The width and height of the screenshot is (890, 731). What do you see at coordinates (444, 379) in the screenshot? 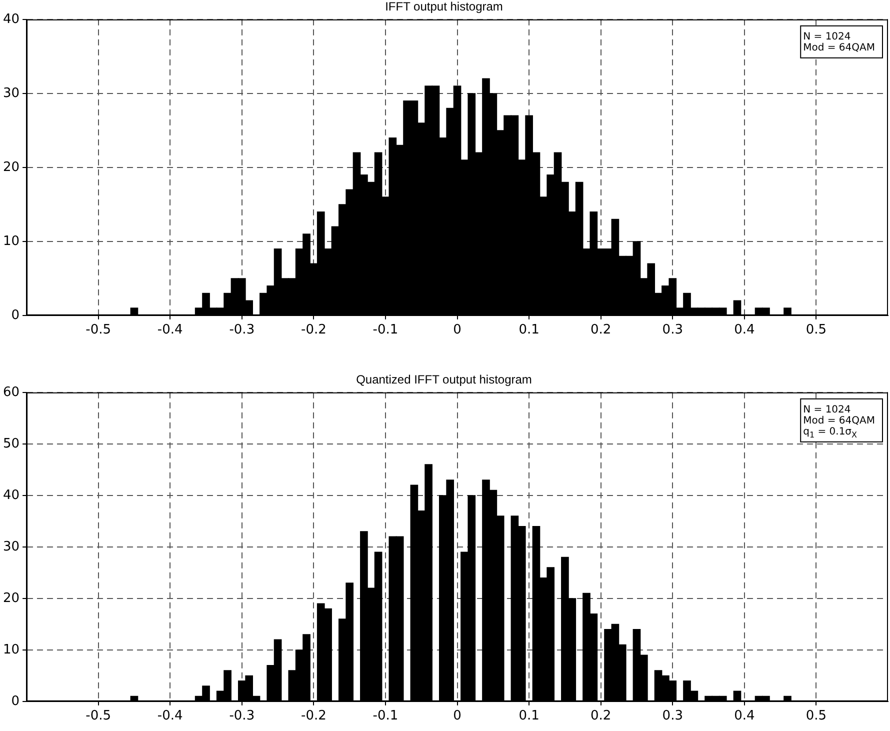
I see `chart-title: Quantized IFFT output histogram` at bounding box center [444, 379].